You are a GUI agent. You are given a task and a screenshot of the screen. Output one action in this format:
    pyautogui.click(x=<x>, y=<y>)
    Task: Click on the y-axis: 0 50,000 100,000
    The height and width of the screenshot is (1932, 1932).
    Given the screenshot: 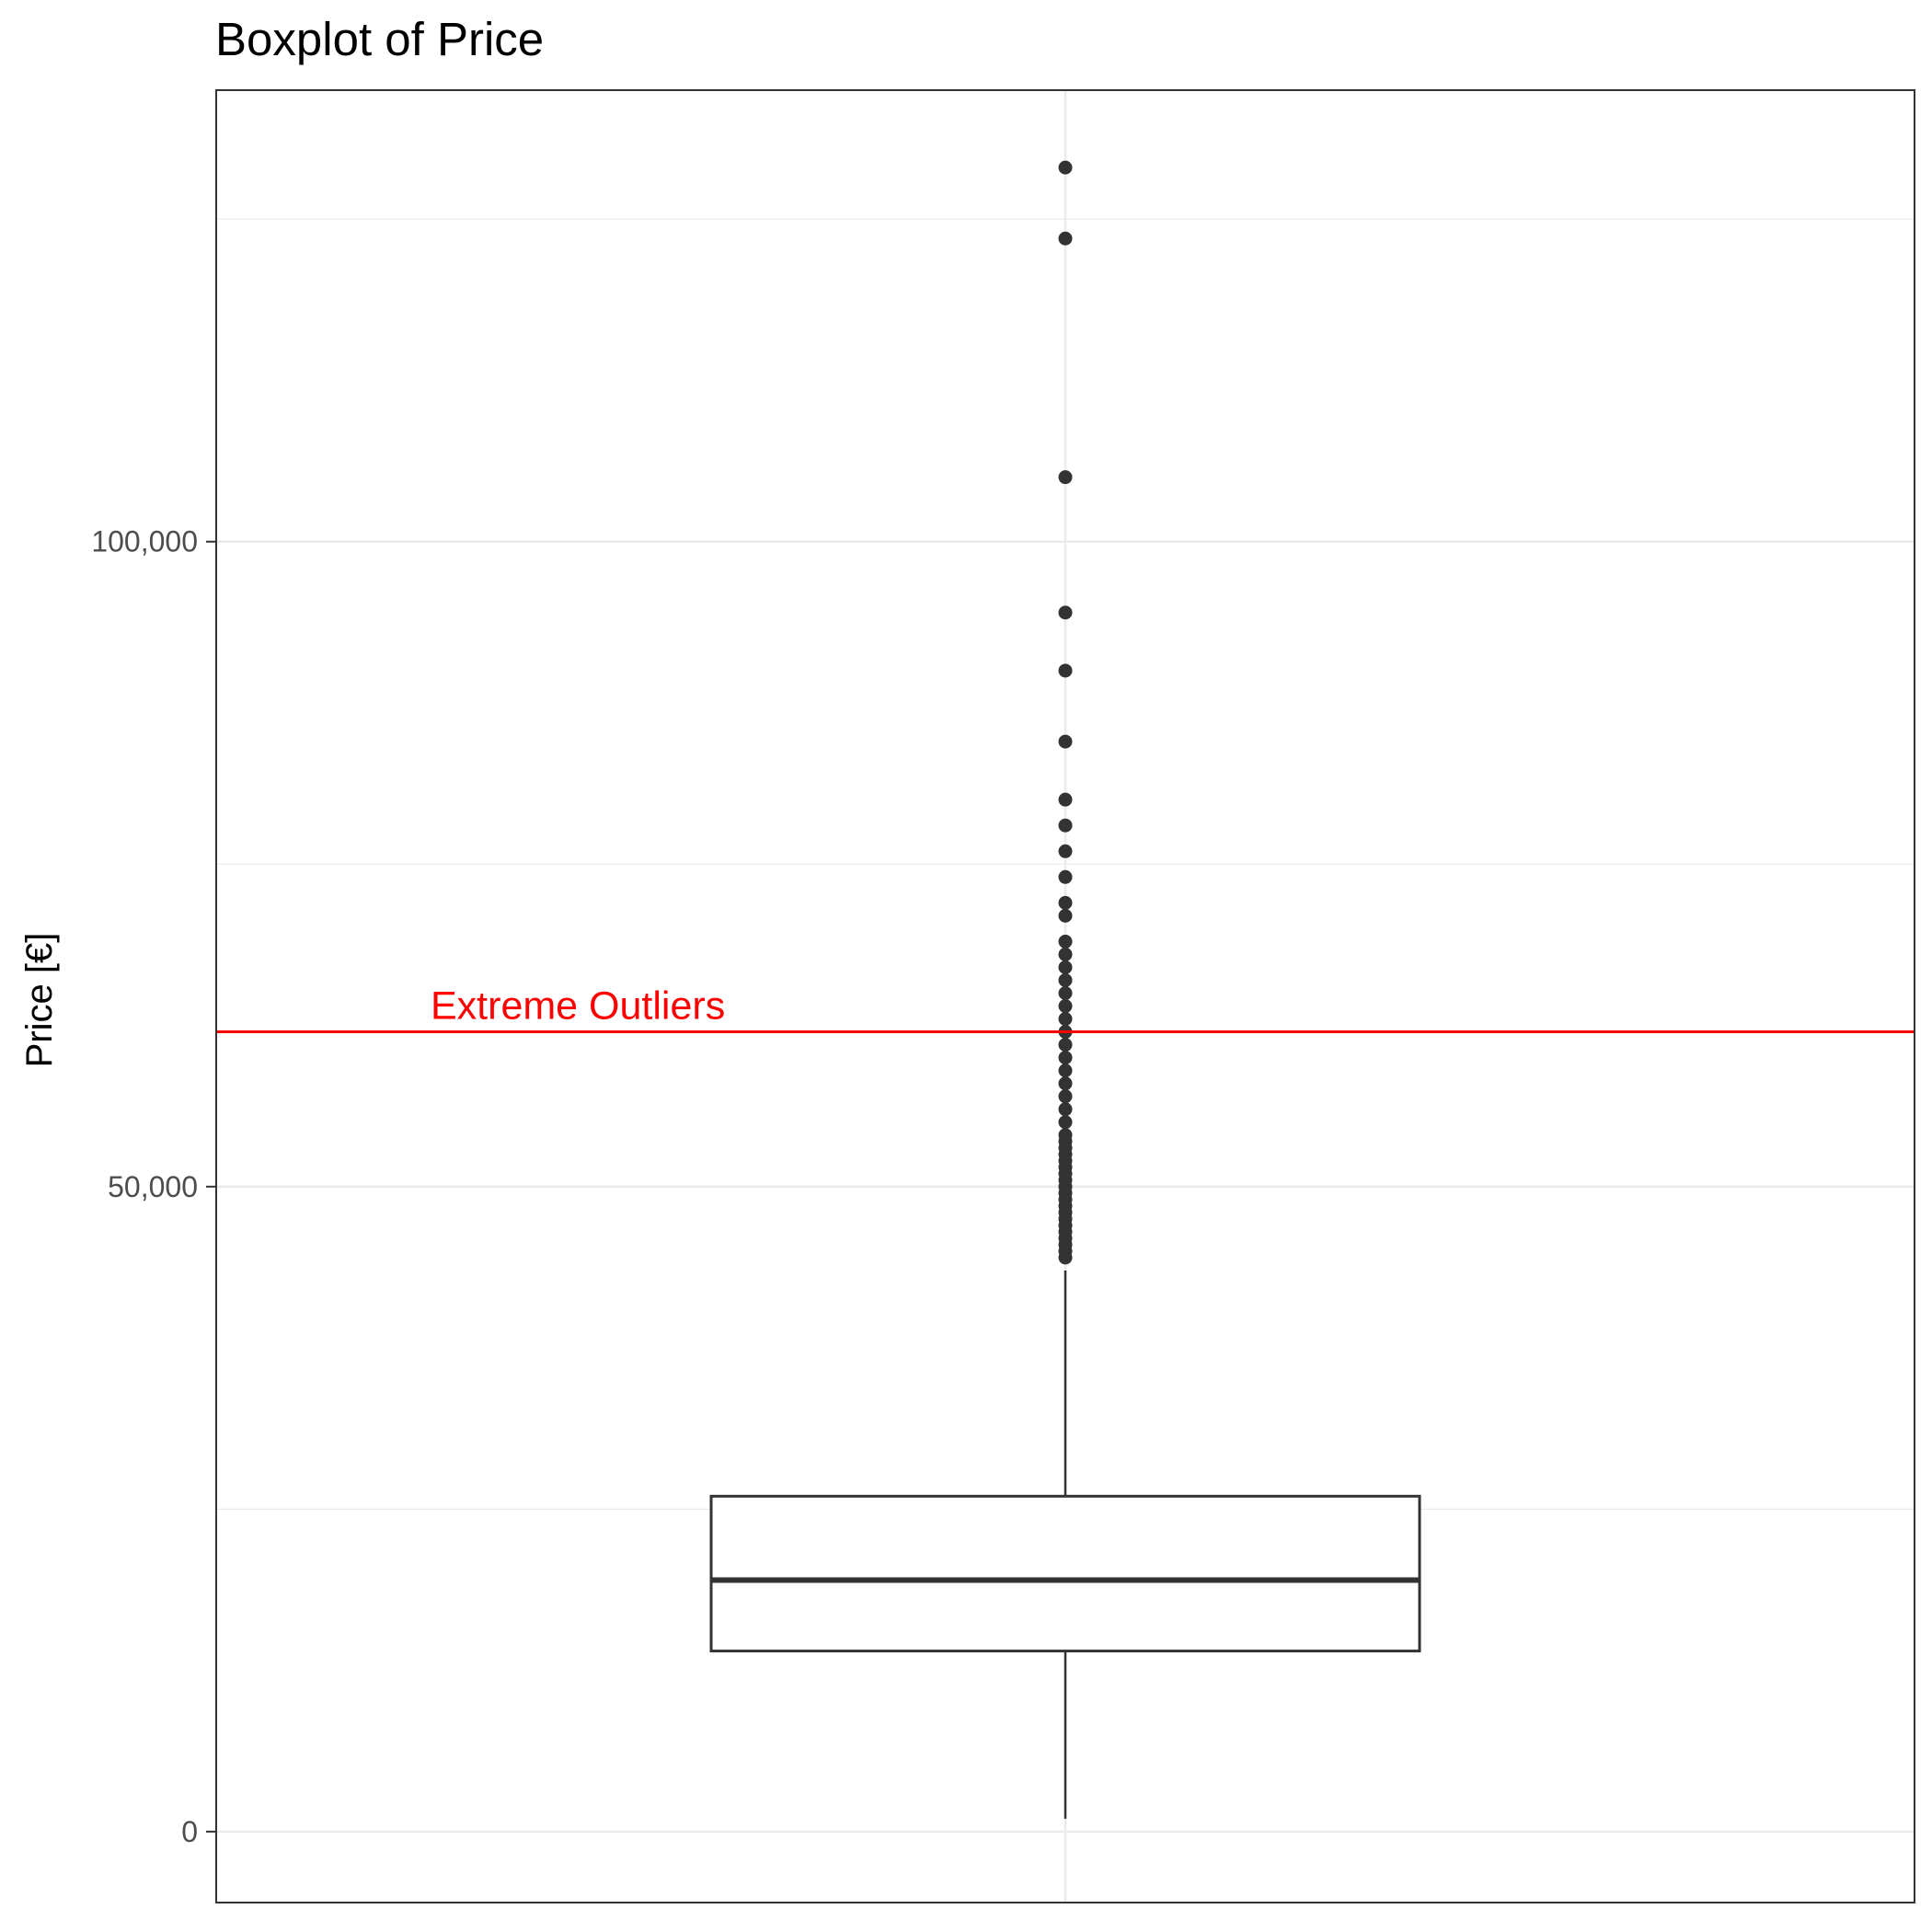 What is the action you would take?
    pyautogui.click(x=153, y=1186)
    